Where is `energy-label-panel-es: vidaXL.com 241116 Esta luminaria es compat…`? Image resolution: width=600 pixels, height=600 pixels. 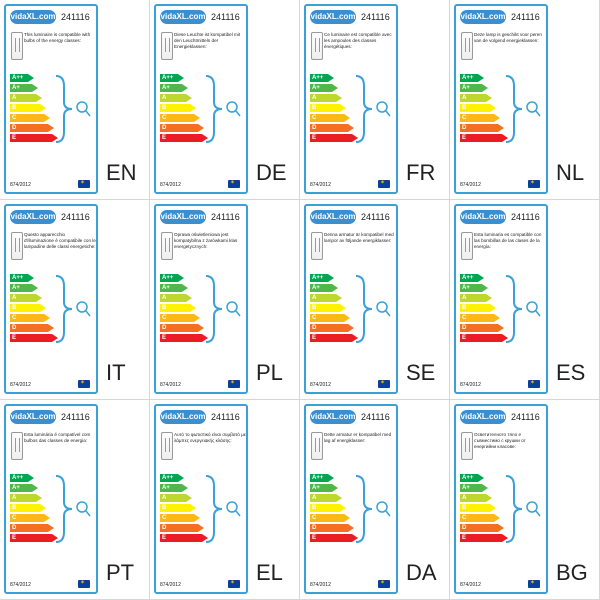
energy-label-panel-es: vidaXL.com 241116 Esta luminaria es compat… is located at coordinates (525, 300).